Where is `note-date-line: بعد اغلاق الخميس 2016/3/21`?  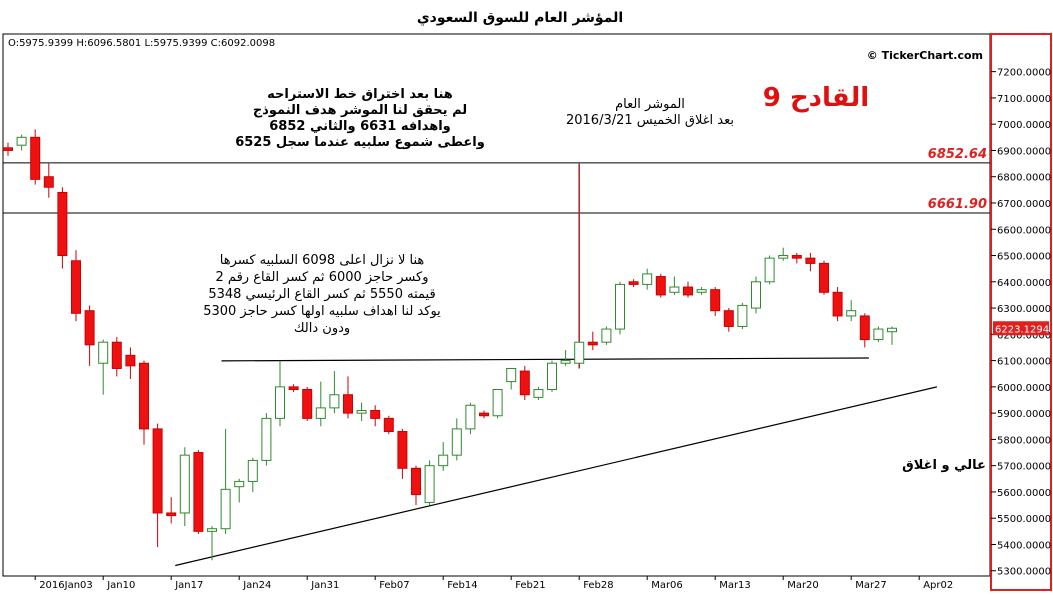 note-date-line: بعد اغلاق الخميس 2016/3/21 is located at coordinates (650, 120).